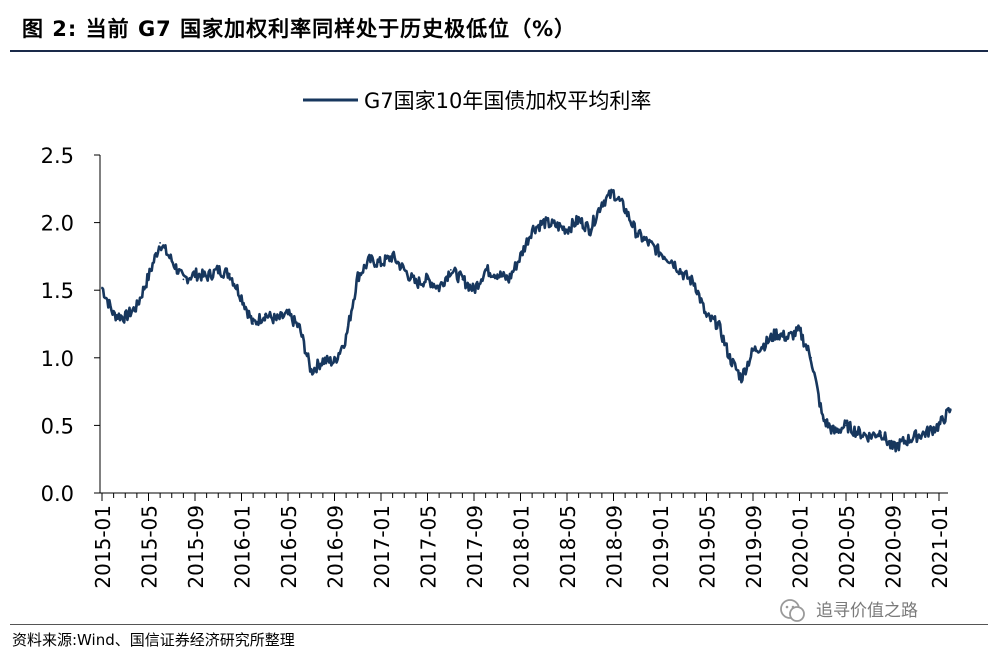  I want to click on x-tick-label: 2015-05, so click(150, 547).